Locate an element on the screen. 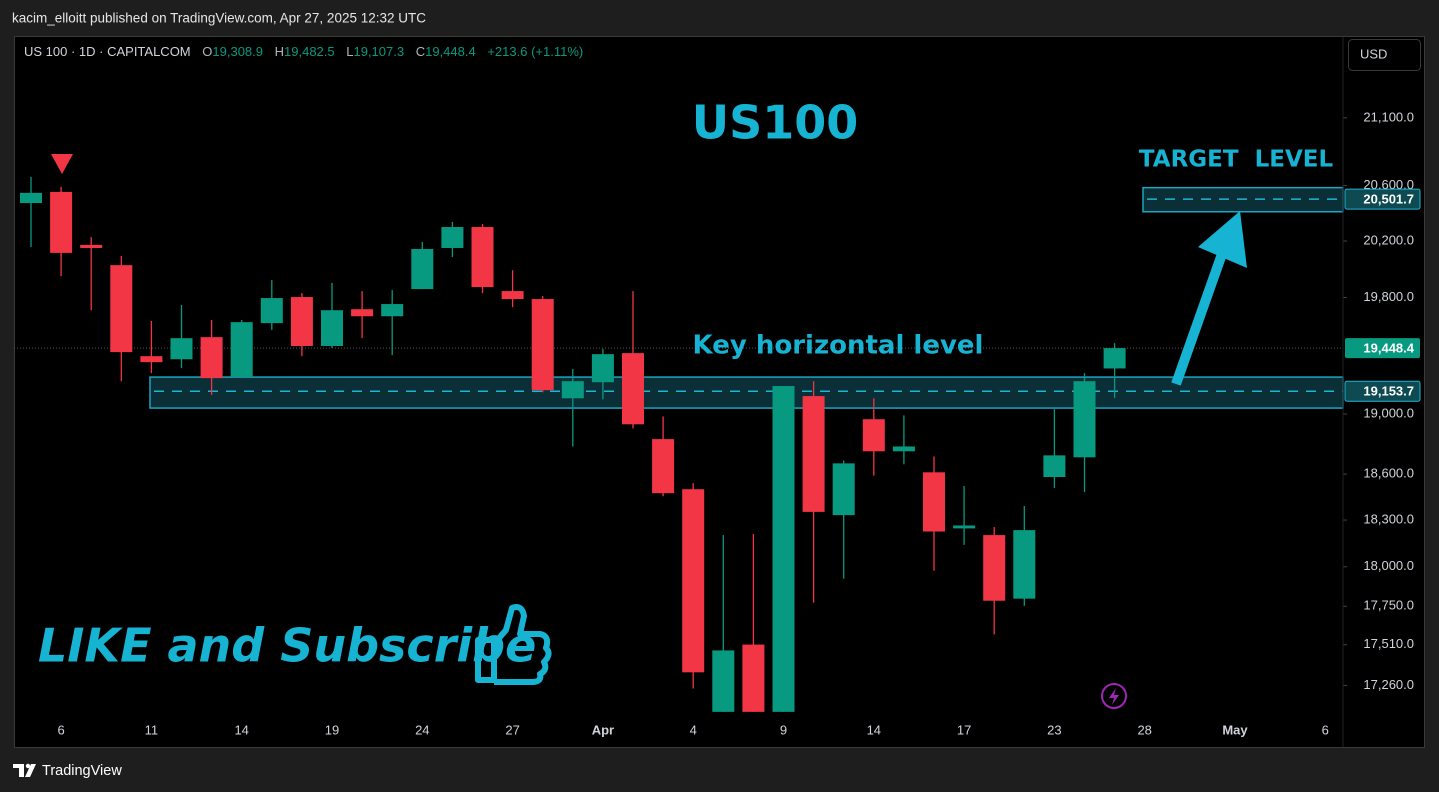  brand: TradingView is located at coordinates (82, 771).